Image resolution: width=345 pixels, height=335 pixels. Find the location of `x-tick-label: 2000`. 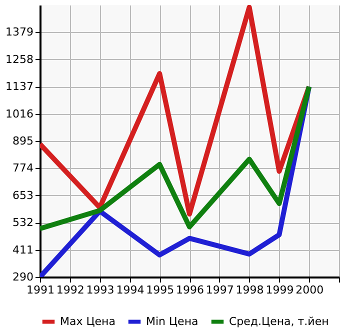

x-tick-label: 2000 is located at coordinates (310, 290).